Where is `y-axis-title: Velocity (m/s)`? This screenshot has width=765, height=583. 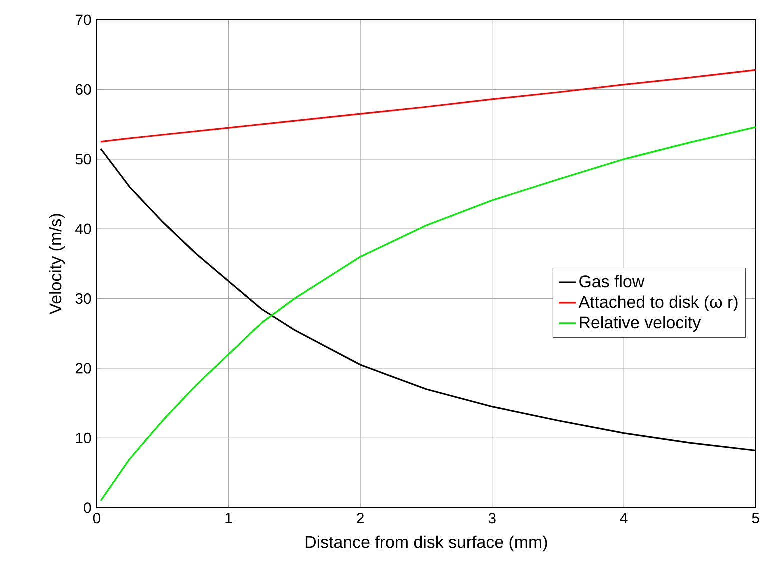
y-axis-title: Velocity (m/s) is located at coordinates (57, 264).